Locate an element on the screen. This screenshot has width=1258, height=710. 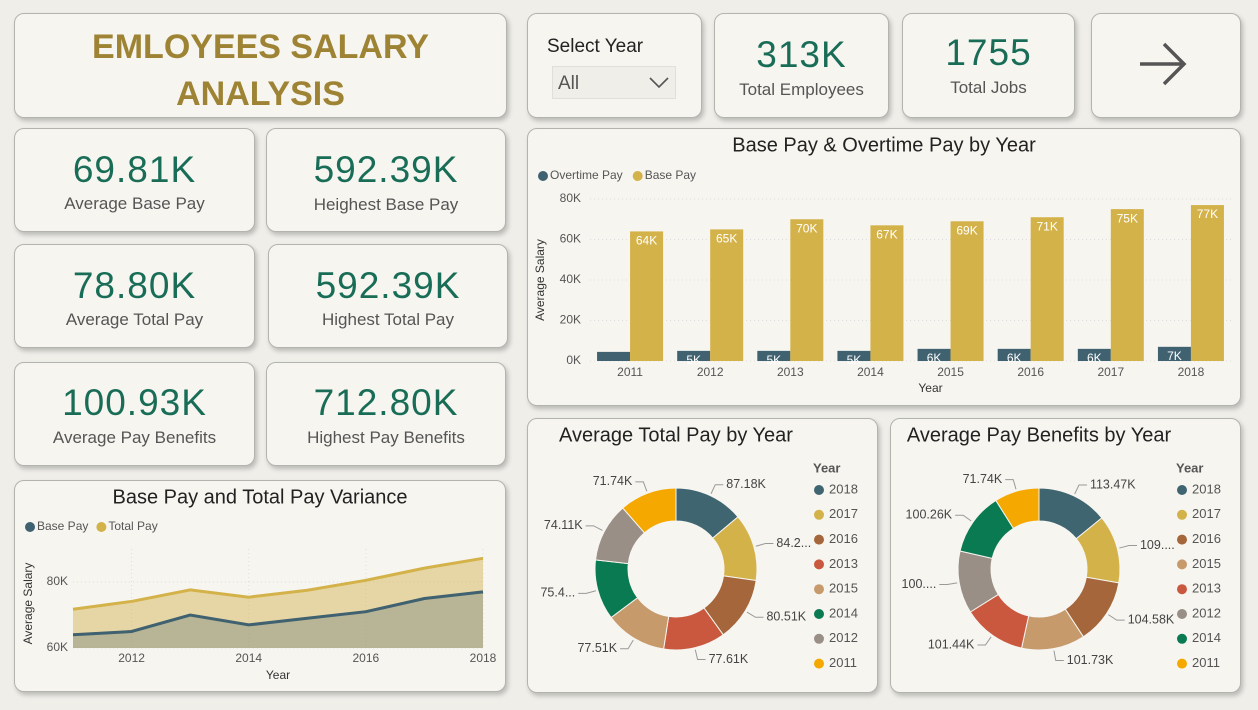
title-card: EMLOYEES SALARY ANALYSIS is located at coordinates (260, 65).